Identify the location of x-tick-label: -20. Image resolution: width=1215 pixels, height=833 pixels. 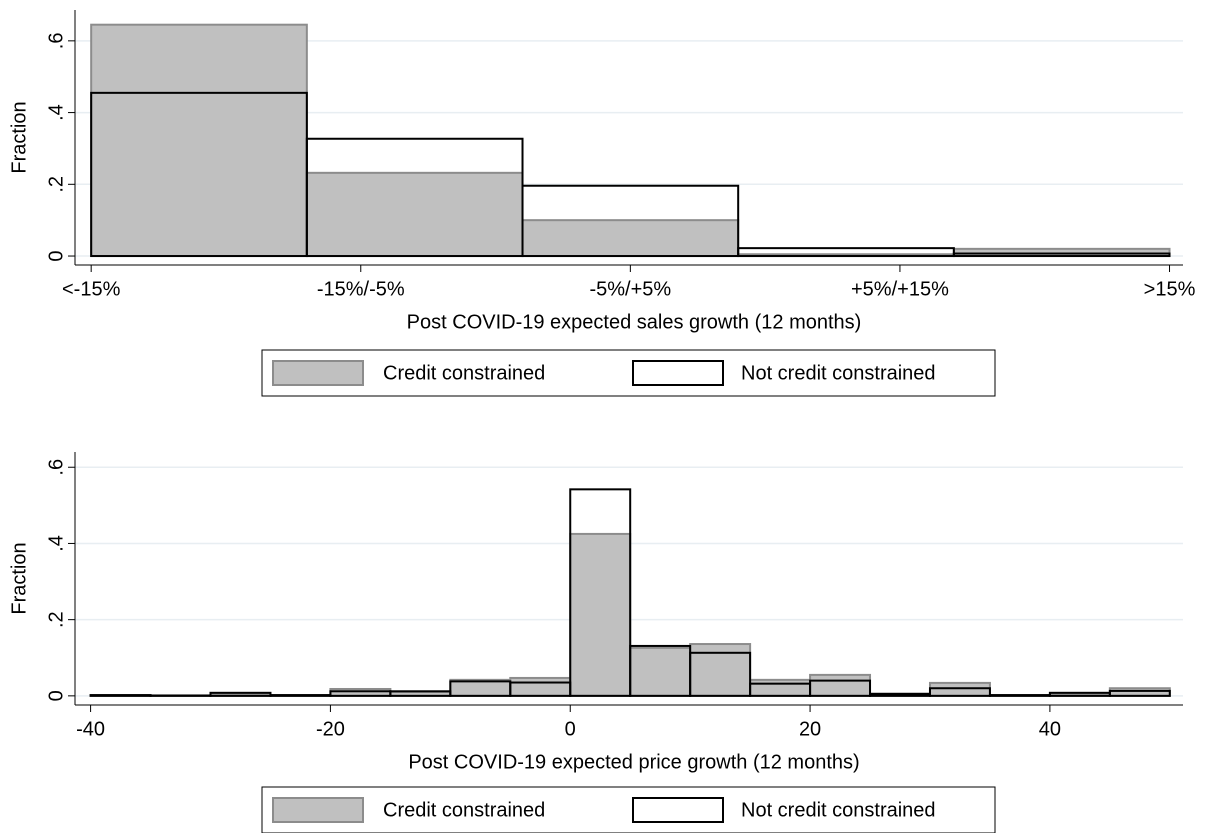
(330, 729).